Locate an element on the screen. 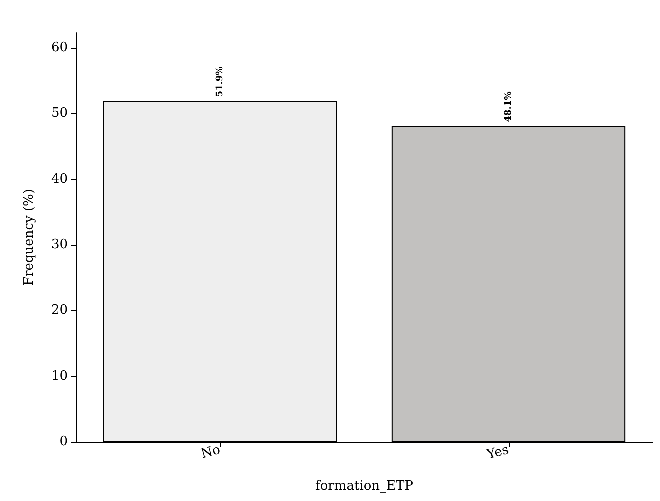  y-axis-title: Frequency (%) is located at coordinates (29, 237).